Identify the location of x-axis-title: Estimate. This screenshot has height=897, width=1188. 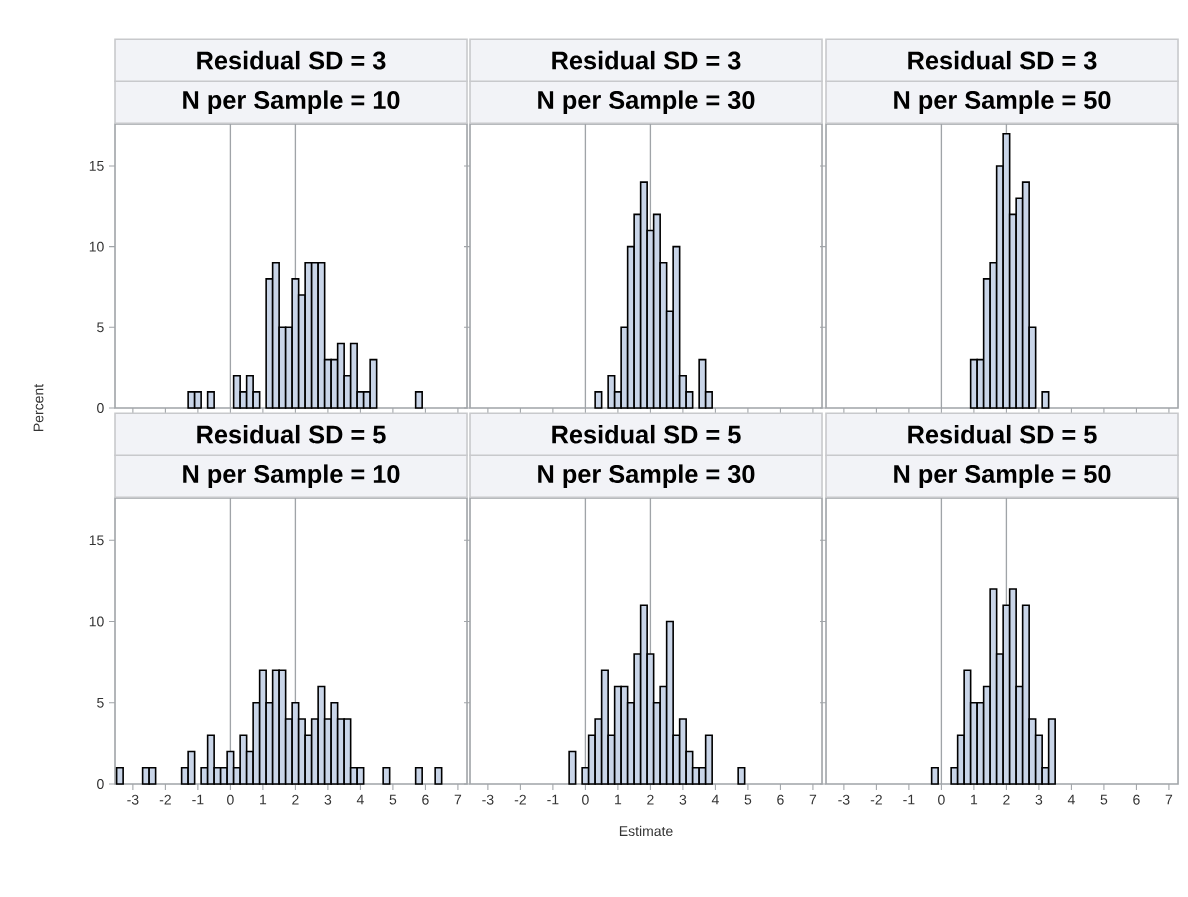
(646, 831).